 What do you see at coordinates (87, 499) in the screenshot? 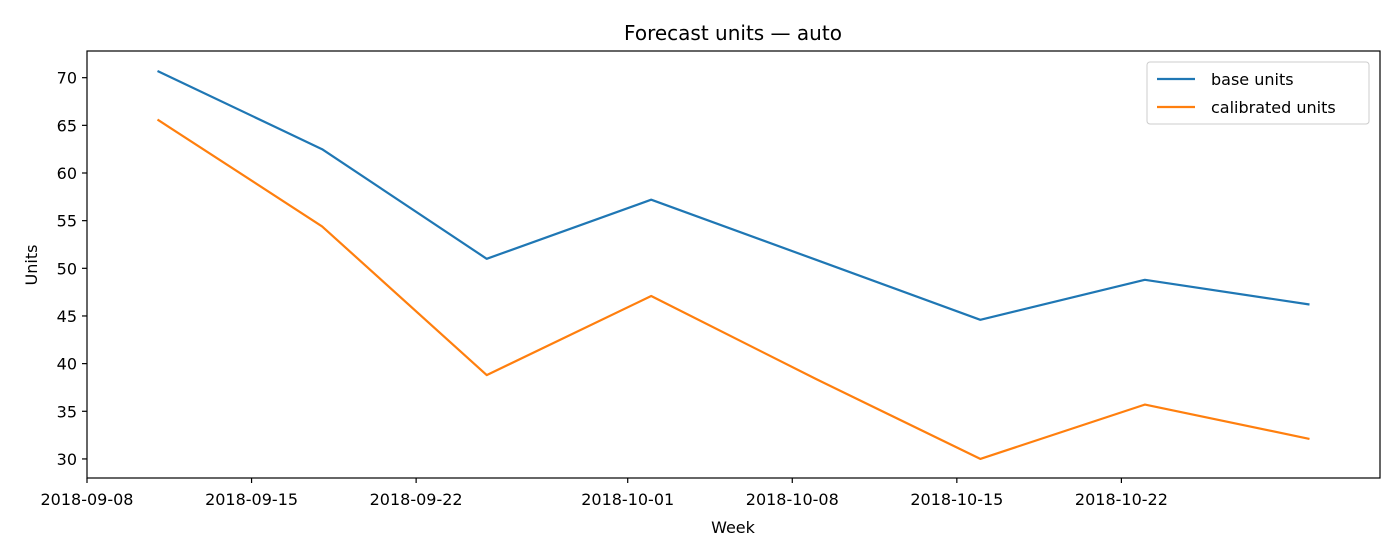
I see `x-tick-label: 2018-09-08` at bounding box center [87, 499].